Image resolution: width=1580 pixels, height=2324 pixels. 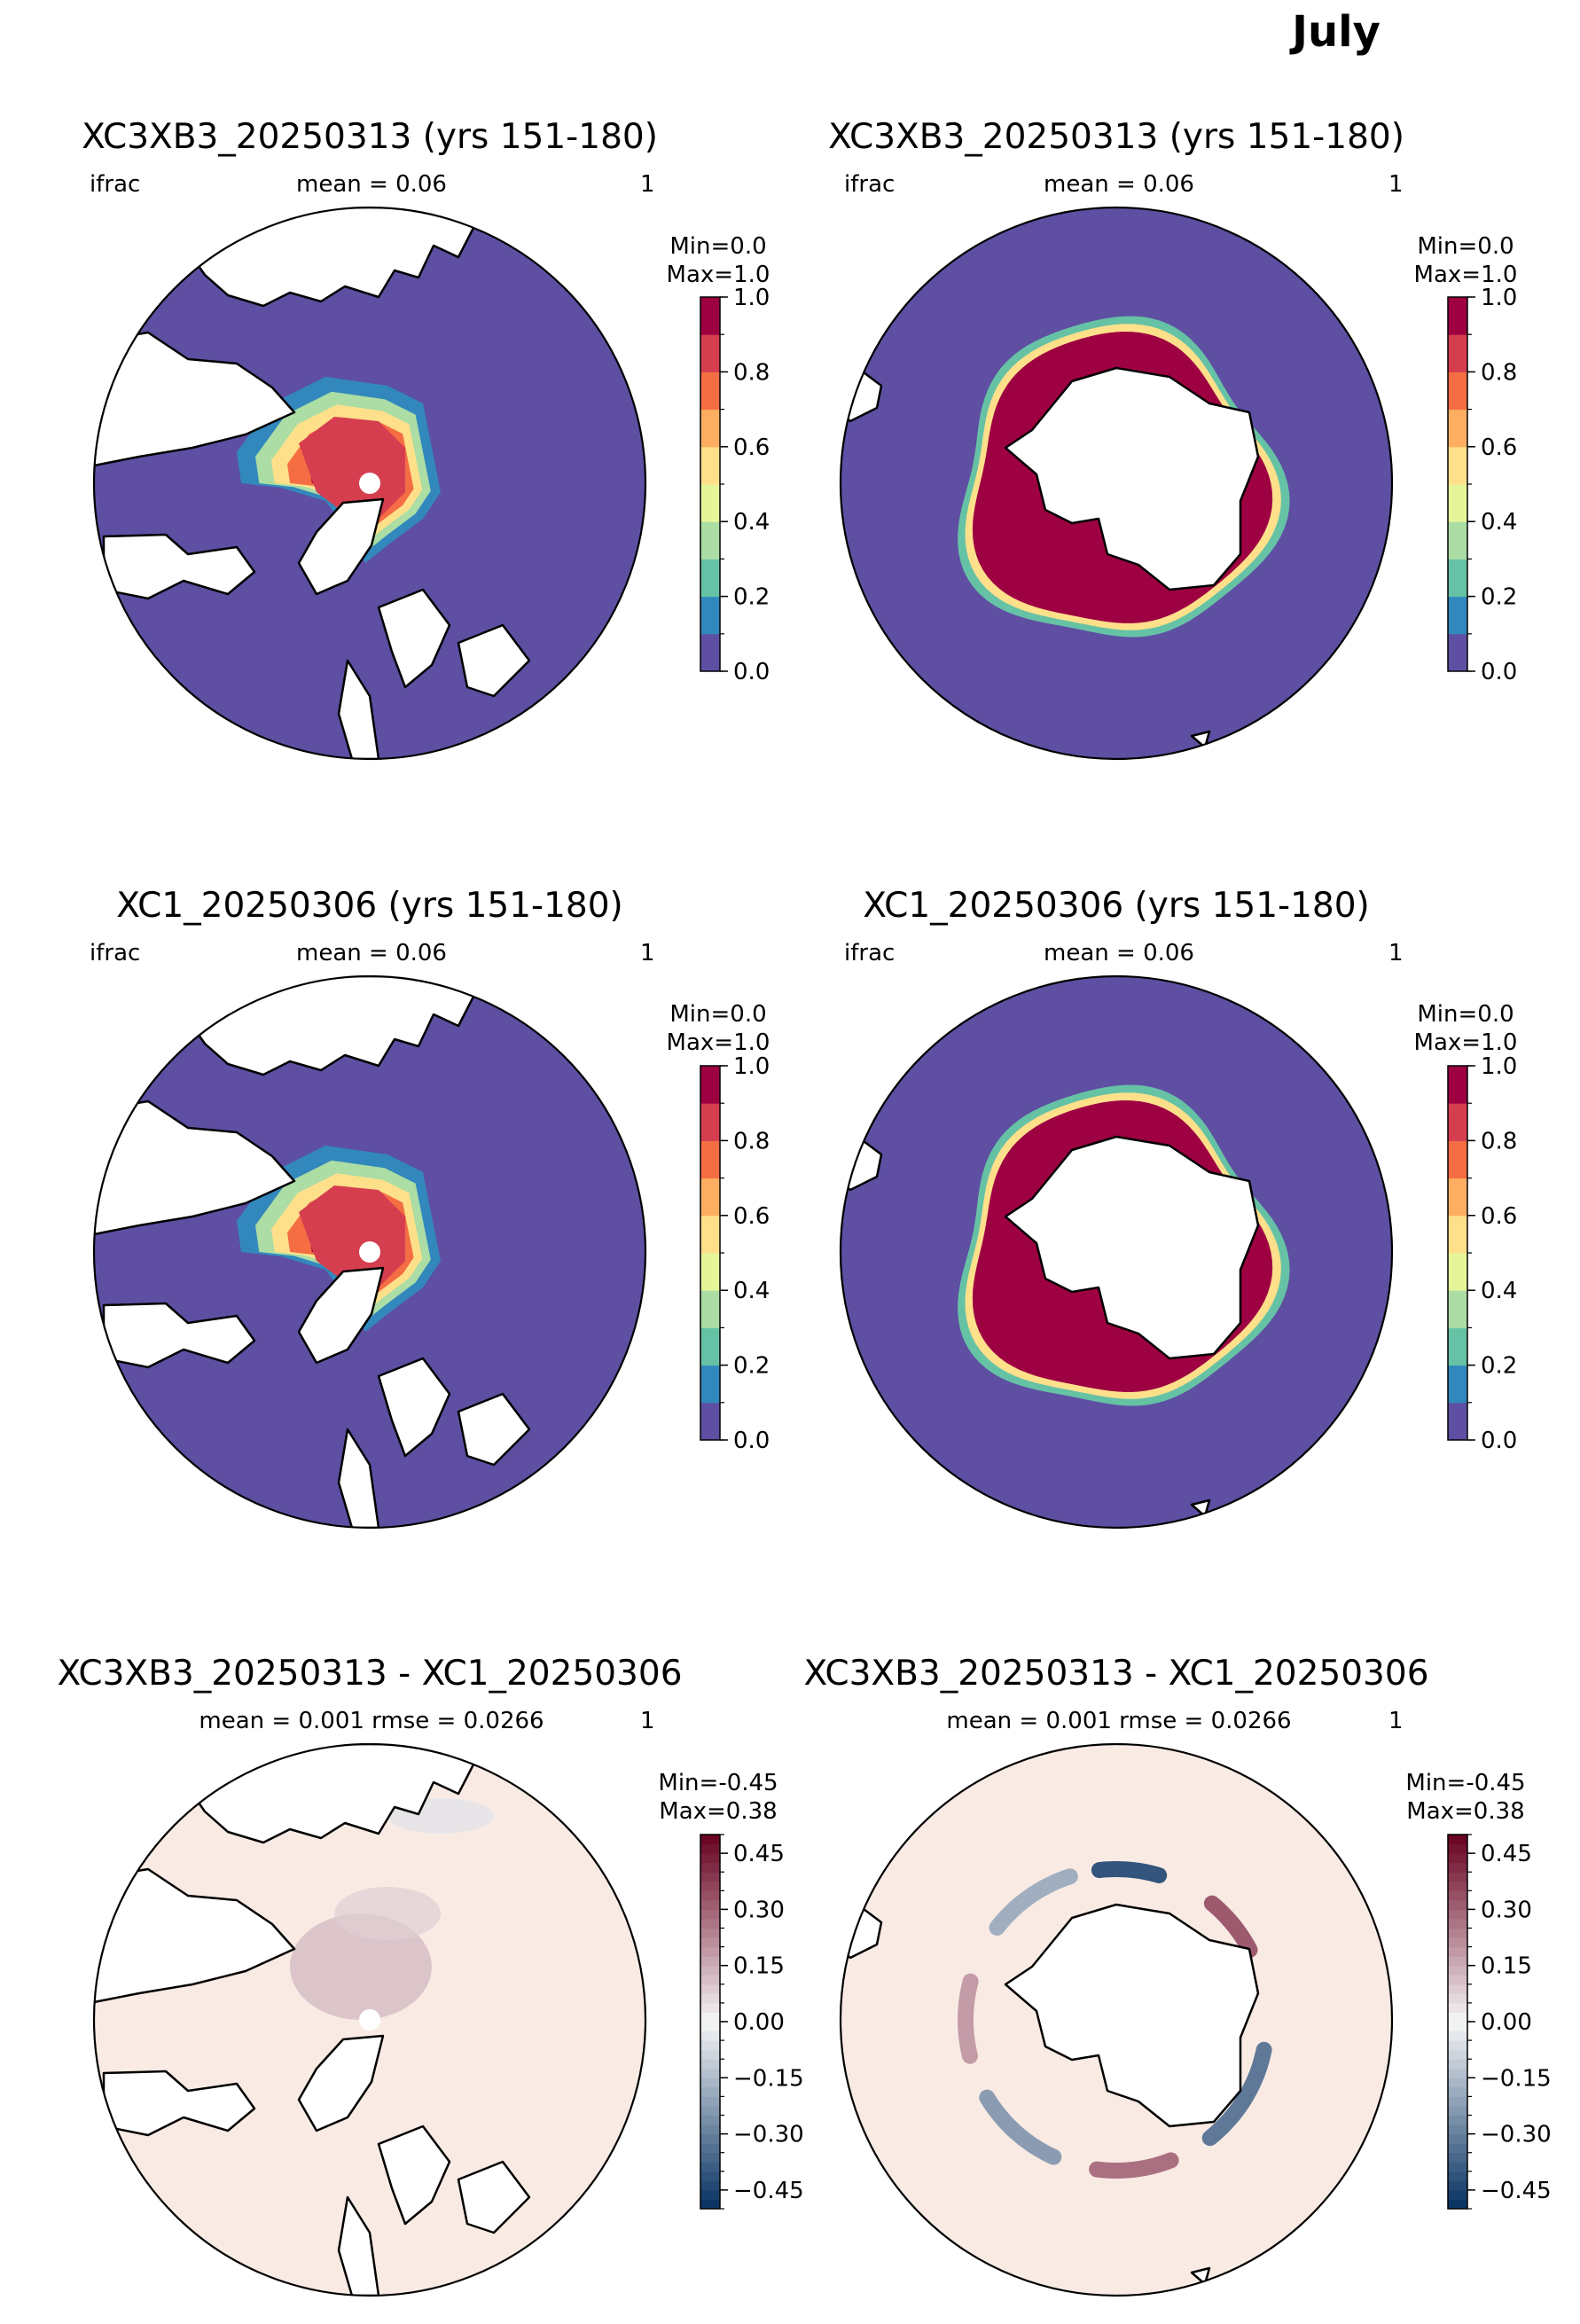 I want to click on panel-title: XC1_20250306 (yrs 151-180), so click(x=369, y=906).